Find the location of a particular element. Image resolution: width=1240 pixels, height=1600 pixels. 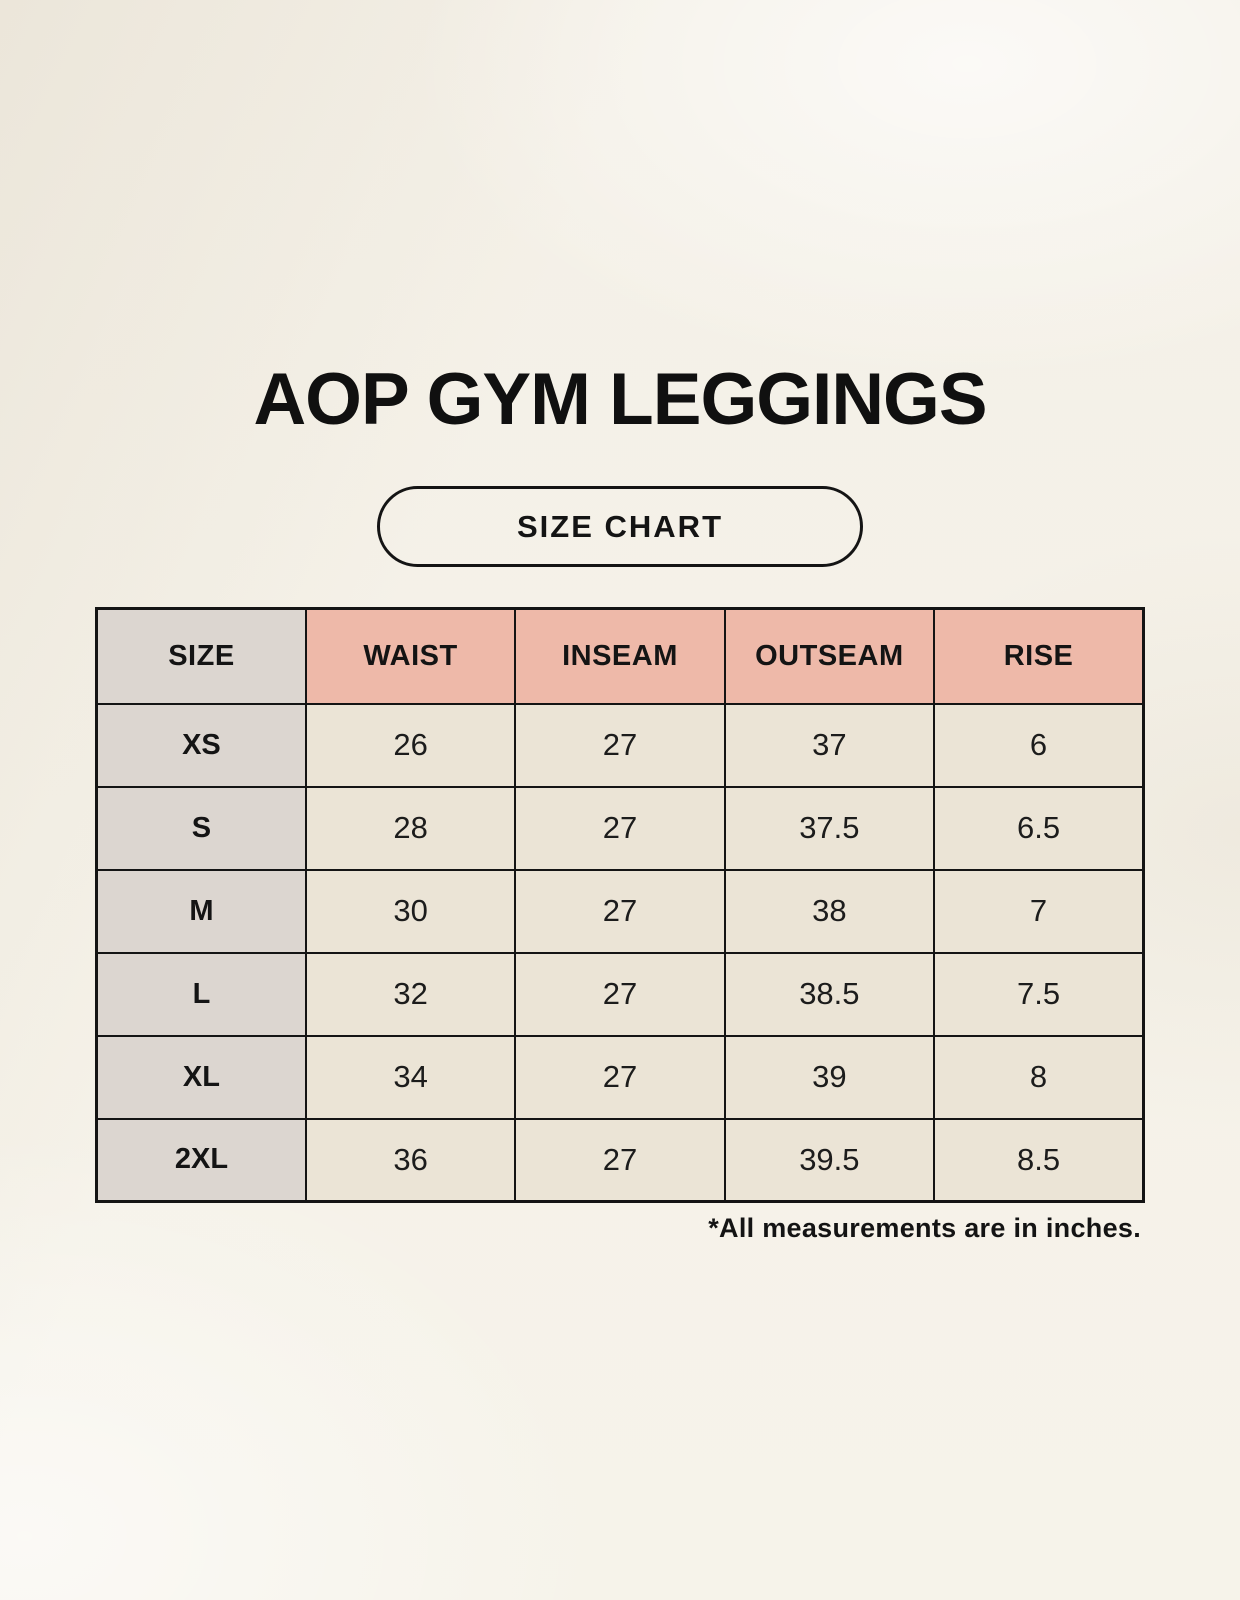

size-label: L is located at coordinates (201, 994).